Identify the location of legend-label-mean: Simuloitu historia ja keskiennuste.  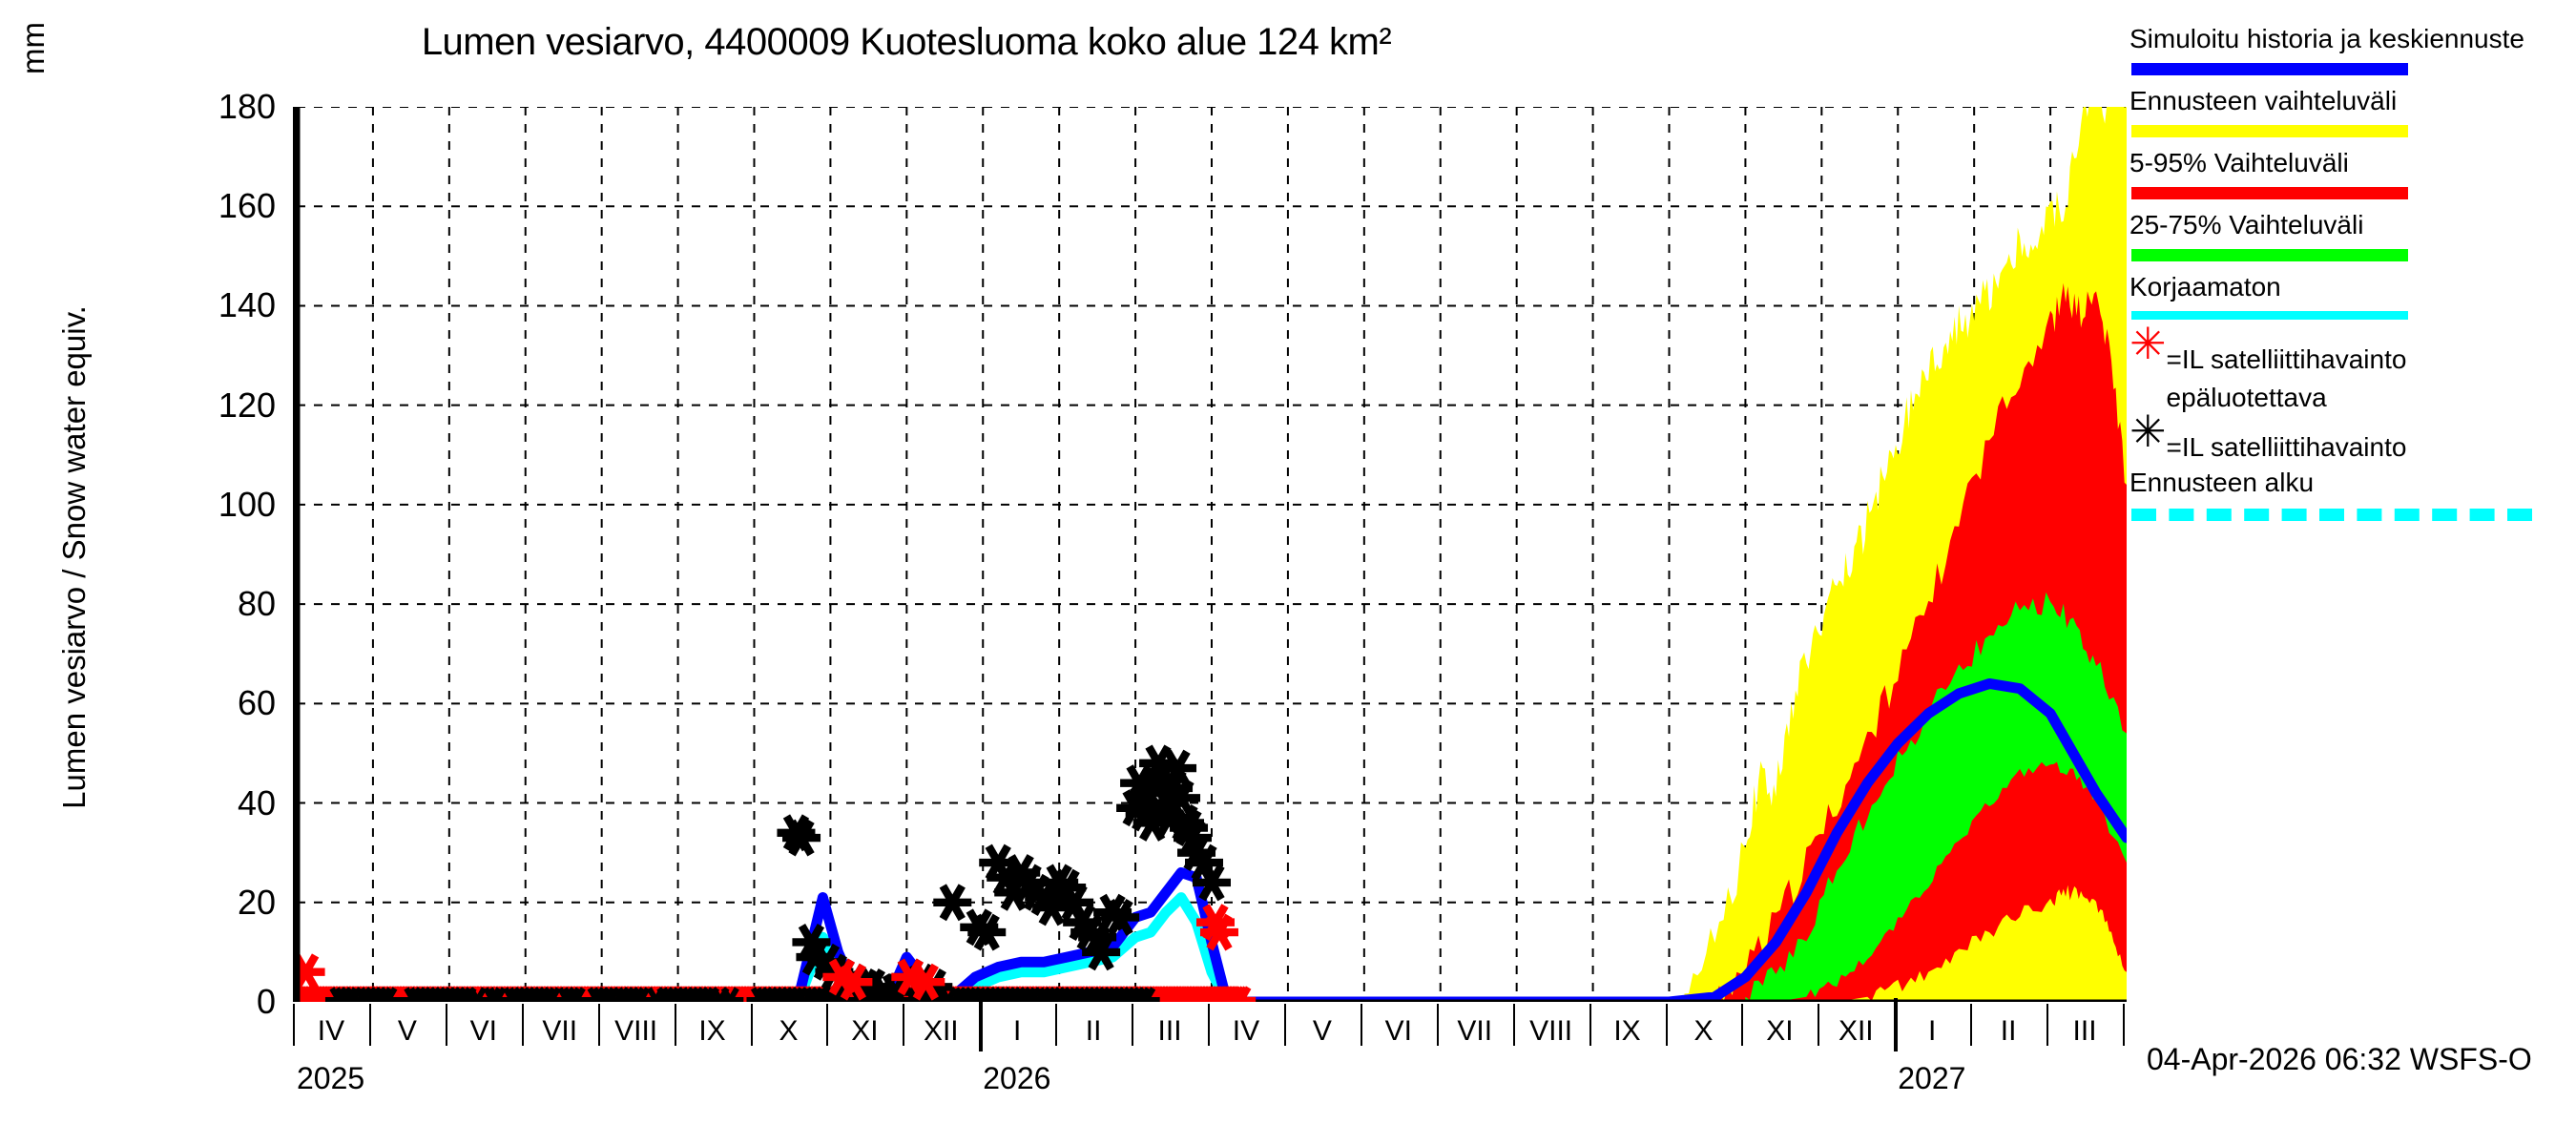
(2326, 38).